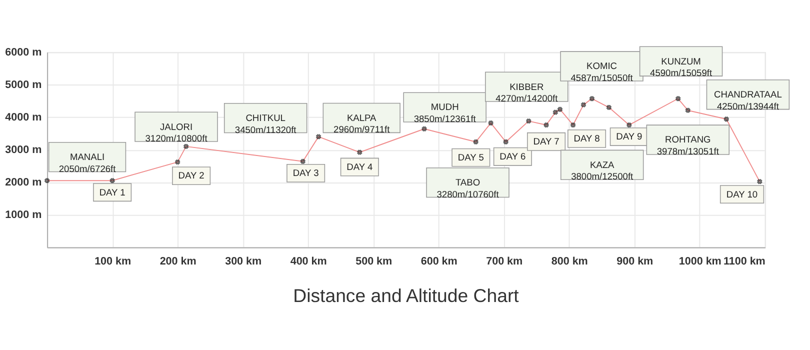 The width and height of the screenshot is (810, 350). Describe the element at coordinates (513, 157) in the screenshot. I see `annotation: DAY 6` at that location.